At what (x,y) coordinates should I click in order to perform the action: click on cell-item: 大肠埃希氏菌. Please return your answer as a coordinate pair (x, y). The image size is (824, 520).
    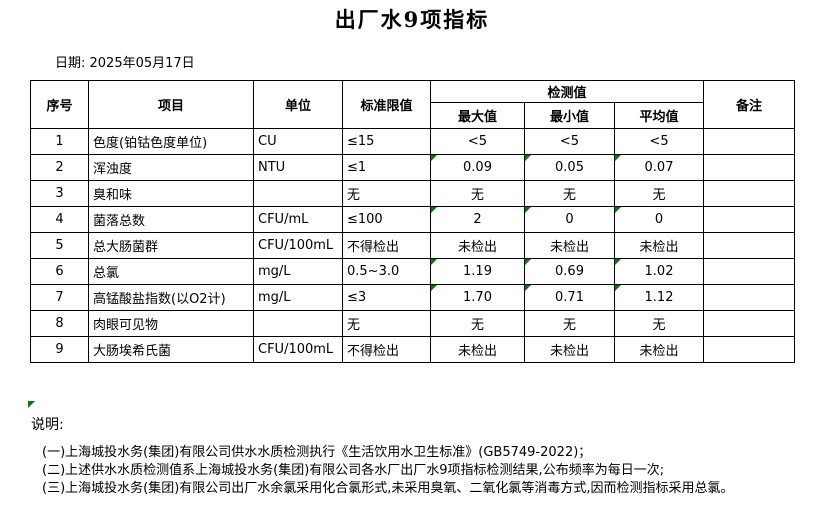
    Looking at the image, I should click on (171, 349).